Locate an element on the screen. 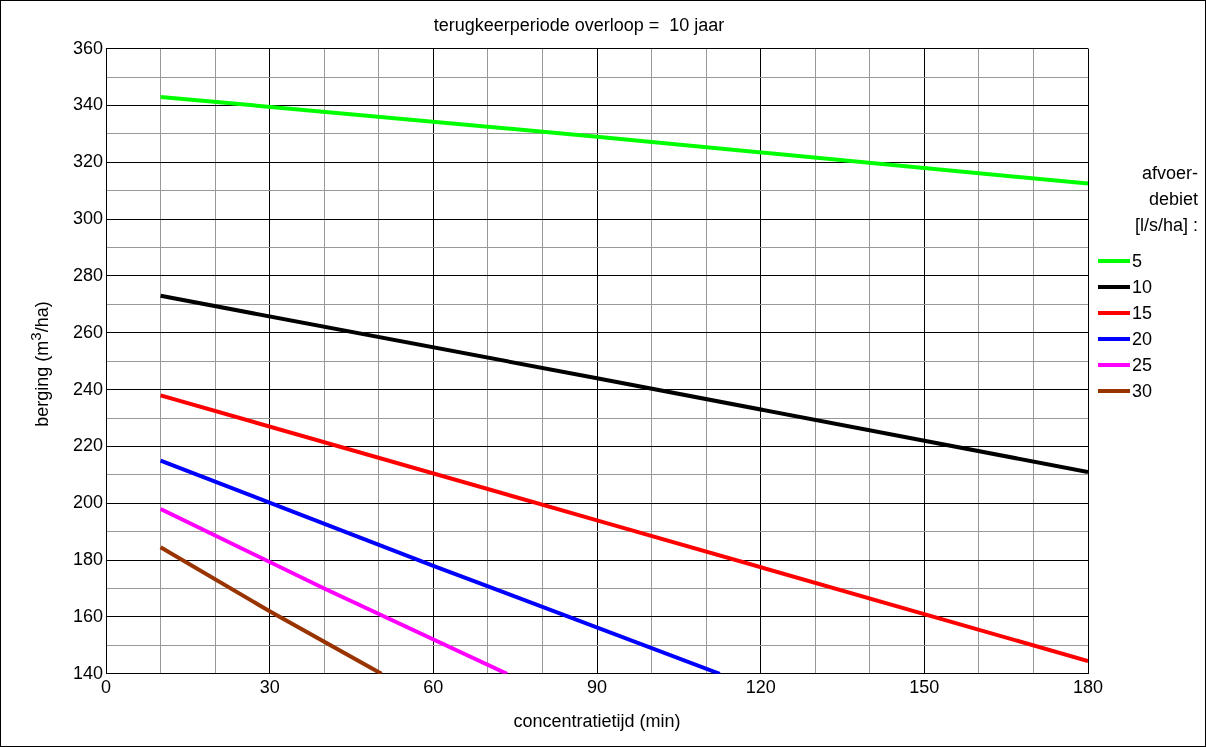 Image resolution: width=1206 pixels, height=747 pixels. chart-title: terugkeerperiode overloop = 10 jaar is located at coordinates (579, 24).